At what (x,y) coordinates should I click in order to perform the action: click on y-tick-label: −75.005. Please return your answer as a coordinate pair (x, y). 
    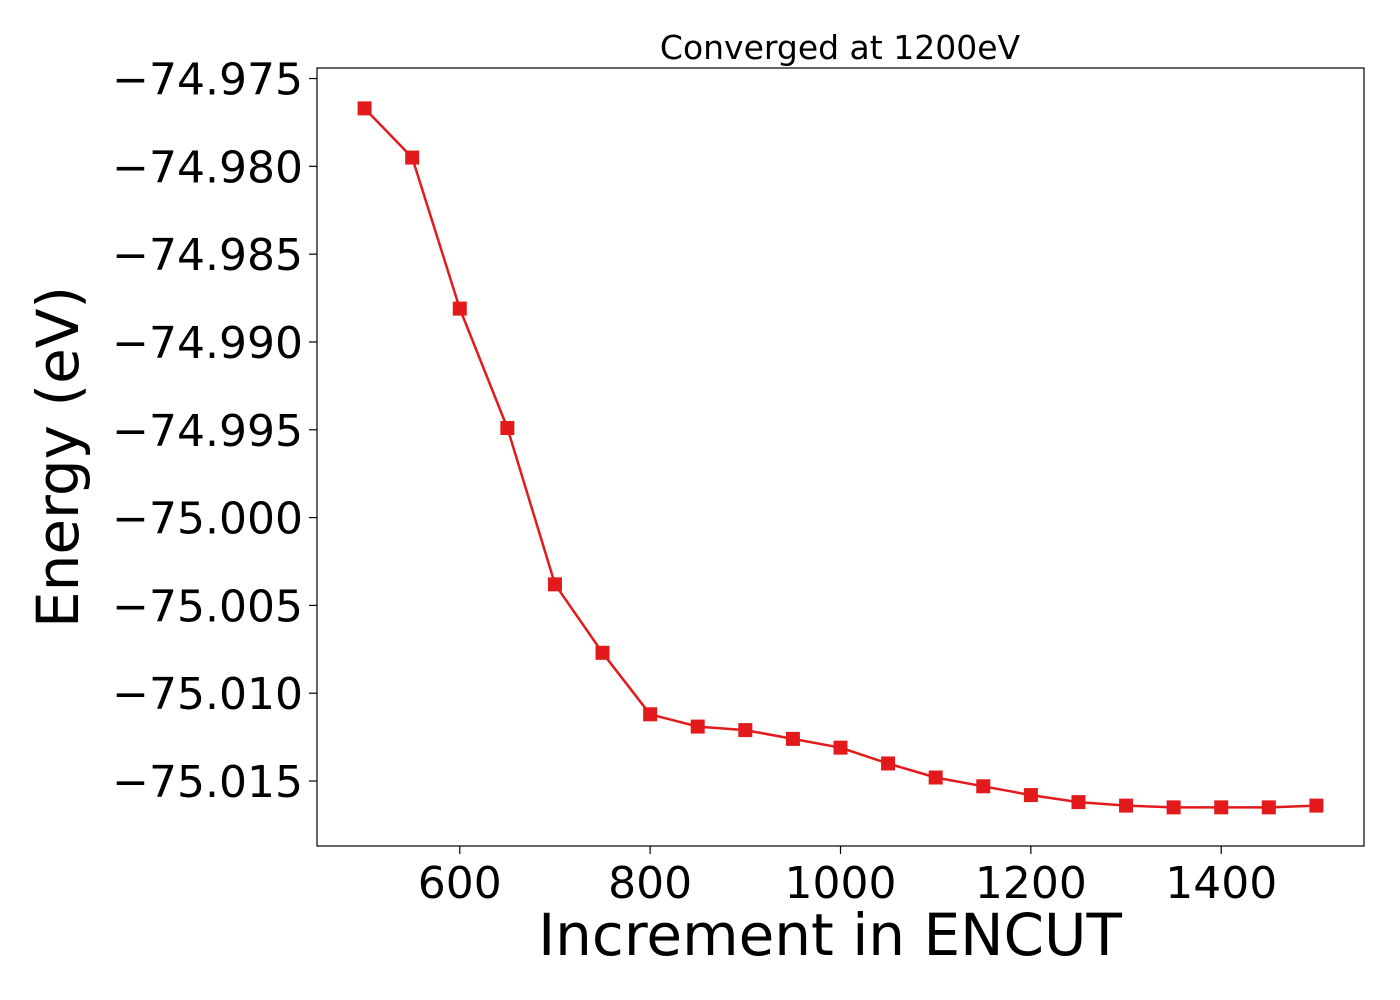
    Looking at the image, I should click on (207, 606).